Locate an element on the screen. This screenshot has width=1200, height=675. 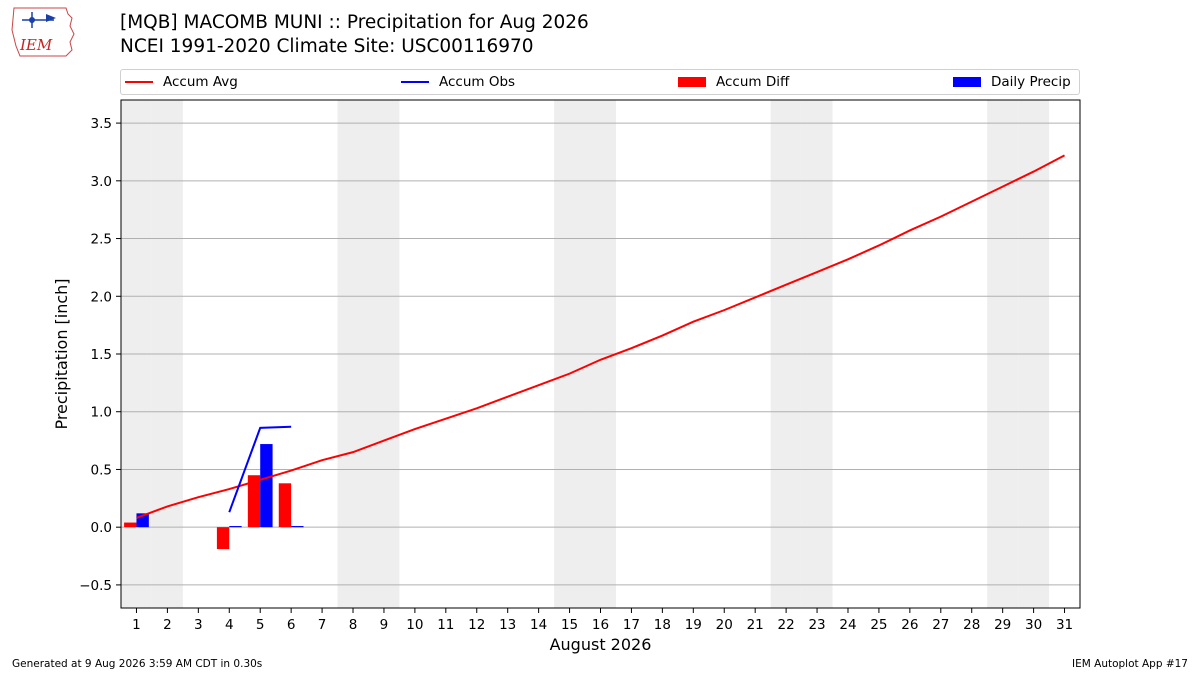
legend-accum-obs-label: Accum Obs is located at coordinates (477, 82).